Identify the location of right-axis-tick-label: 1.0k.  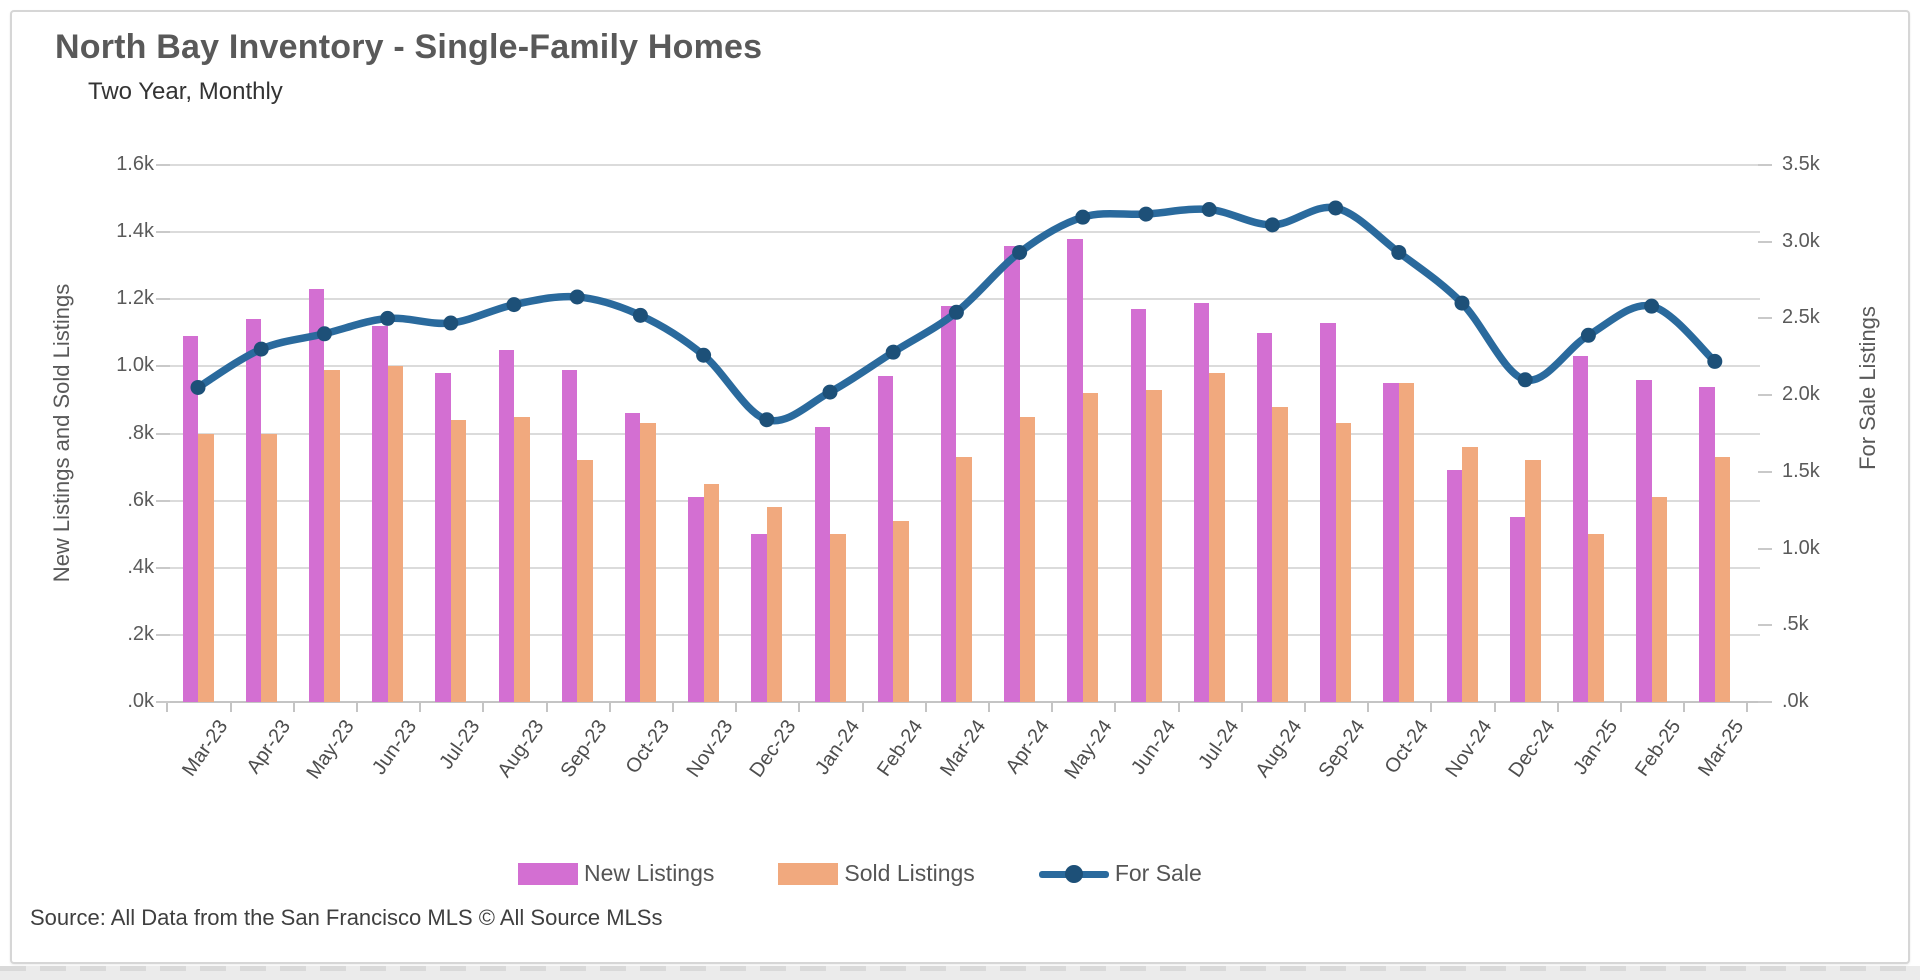
(1801, 547).